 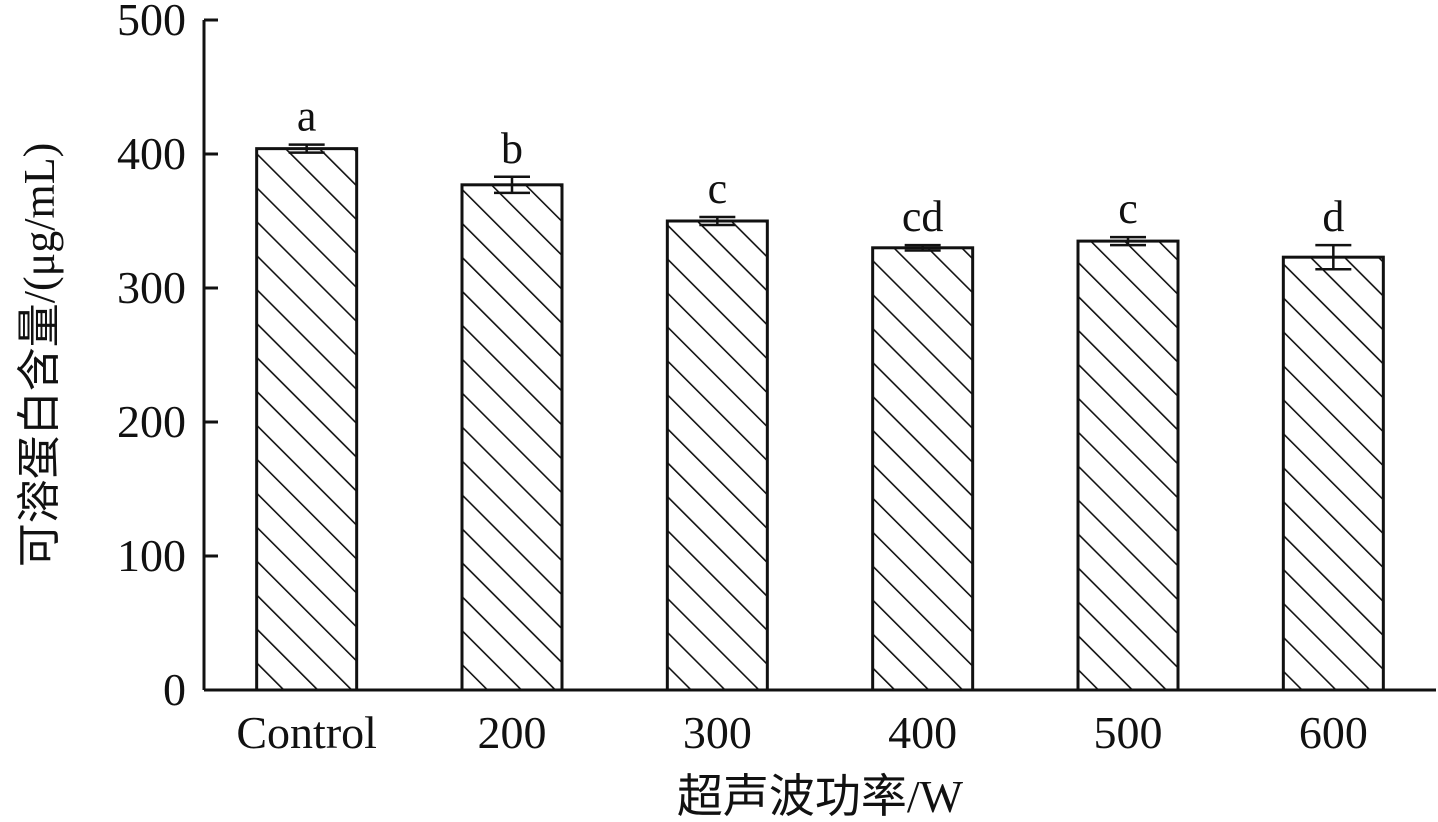 What do you see at coordinates (1333, 732) in the screenshot?
I see `x-tick-label: 600` at bounding box center [1333, 732].